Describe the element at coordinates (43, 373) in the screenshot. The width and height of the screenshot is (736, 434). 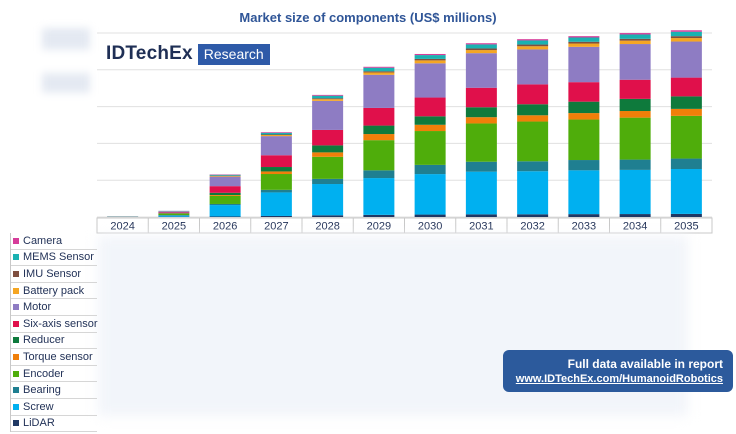
I see `legend-label: Encoder` at that location.